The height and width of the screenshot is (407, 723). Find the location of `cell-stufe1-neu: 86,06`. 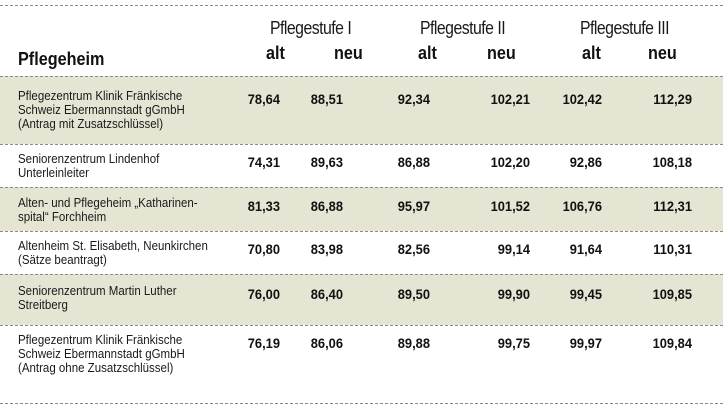

cell-stufe1-neu: 86,06 is located at coordinates (326, 343).